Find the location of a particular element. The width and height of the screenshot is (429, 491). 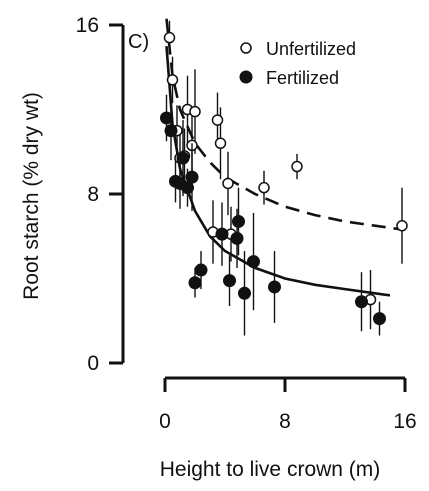

legend-marker-unfertilized is located at coordinates (246, 48).